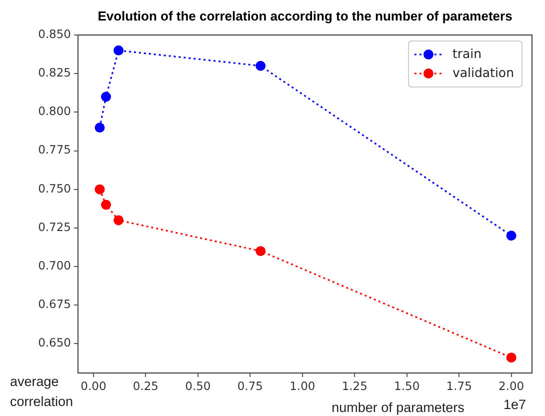  I want to click on x-tick-label: 1.75, so click(459, 385).